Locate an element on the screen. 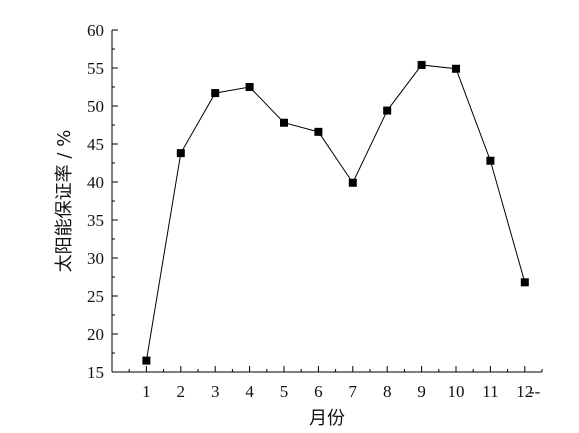  x-tick-label: 10 is located at coordinates (456, 391).